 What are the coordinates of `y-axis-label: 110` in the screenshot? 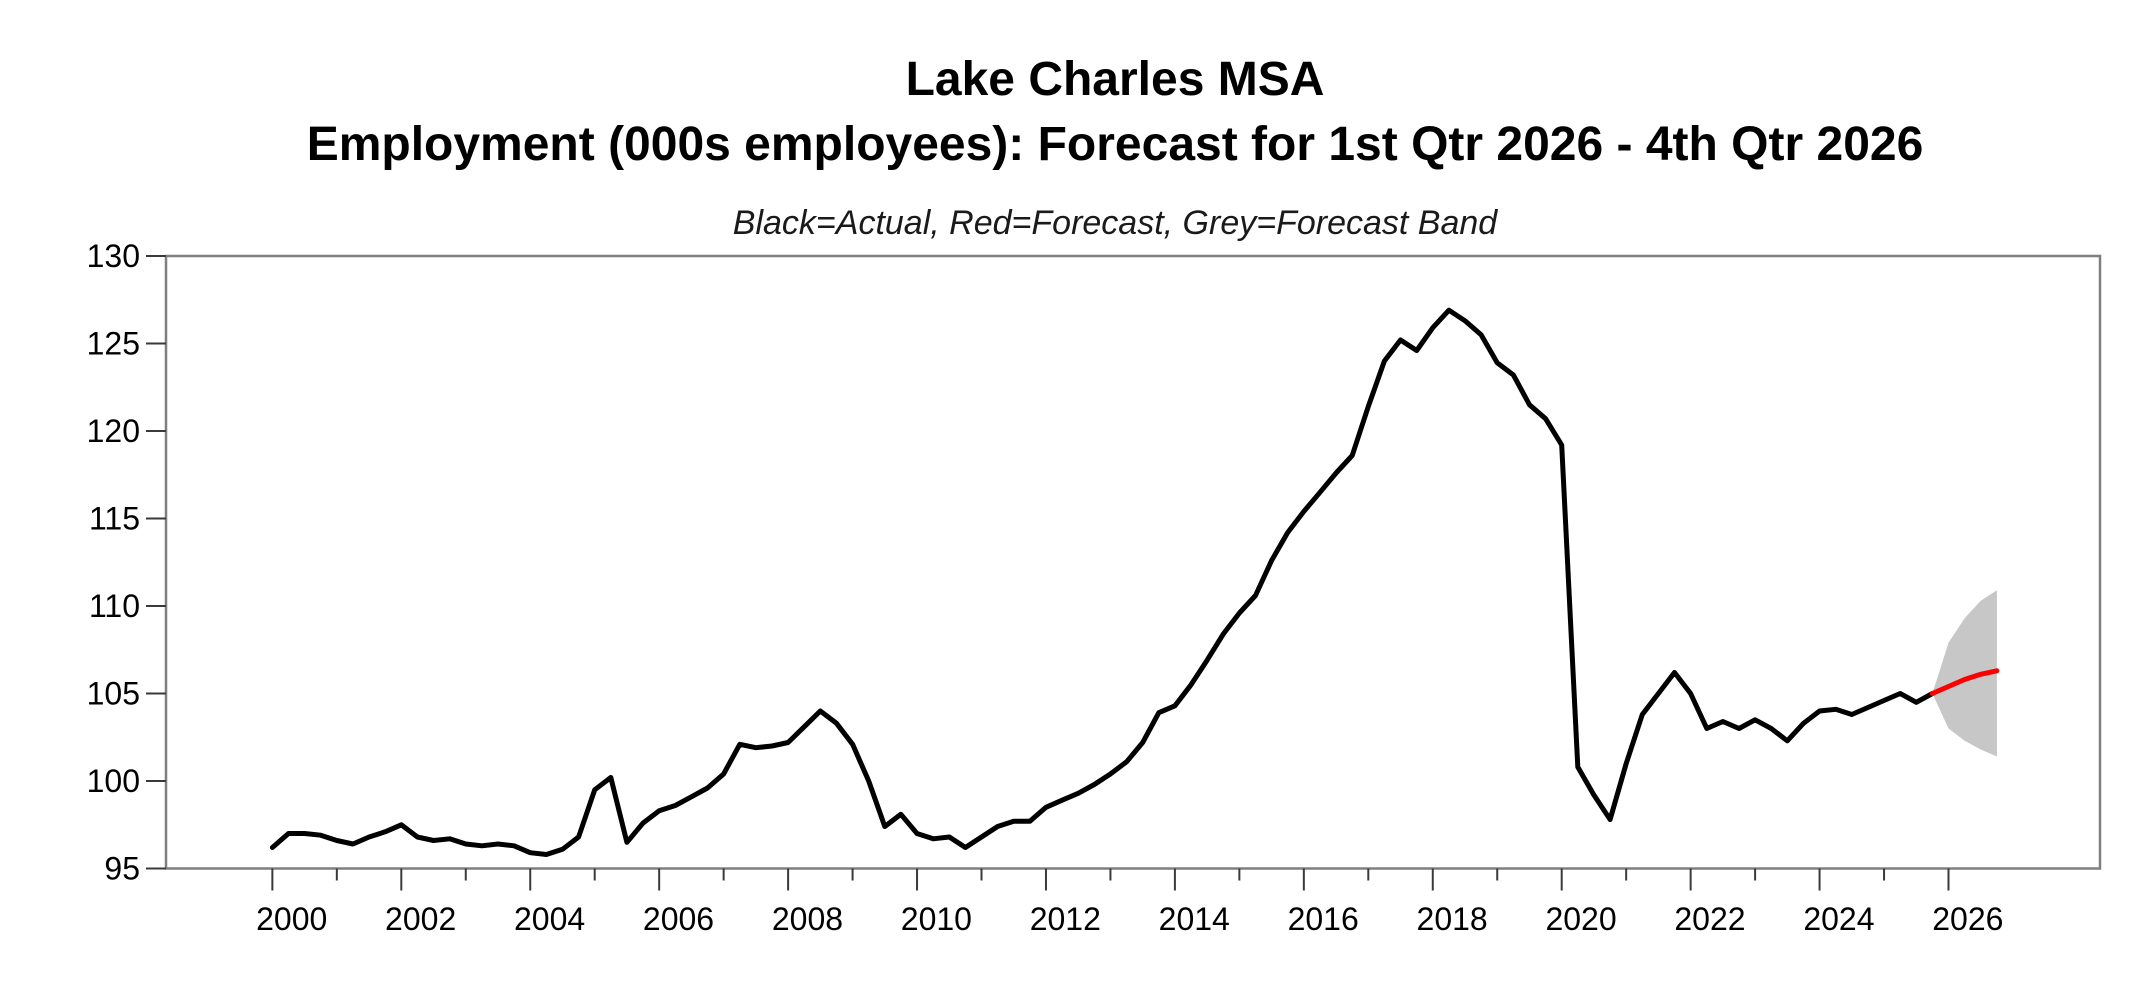 It's located at (114, 606).